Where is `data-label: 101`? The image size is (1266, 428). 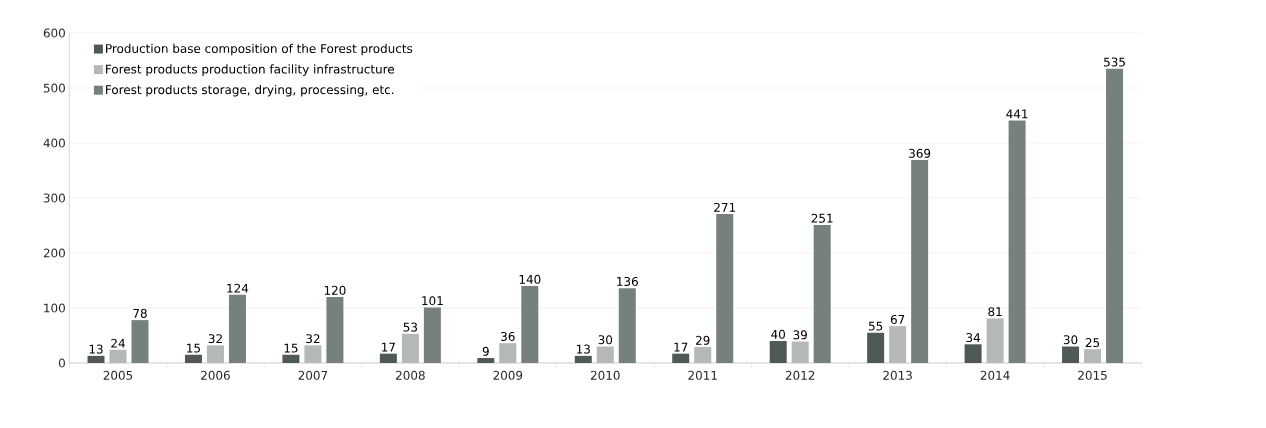 data-label: 101 is located at coordinates (432, 301).